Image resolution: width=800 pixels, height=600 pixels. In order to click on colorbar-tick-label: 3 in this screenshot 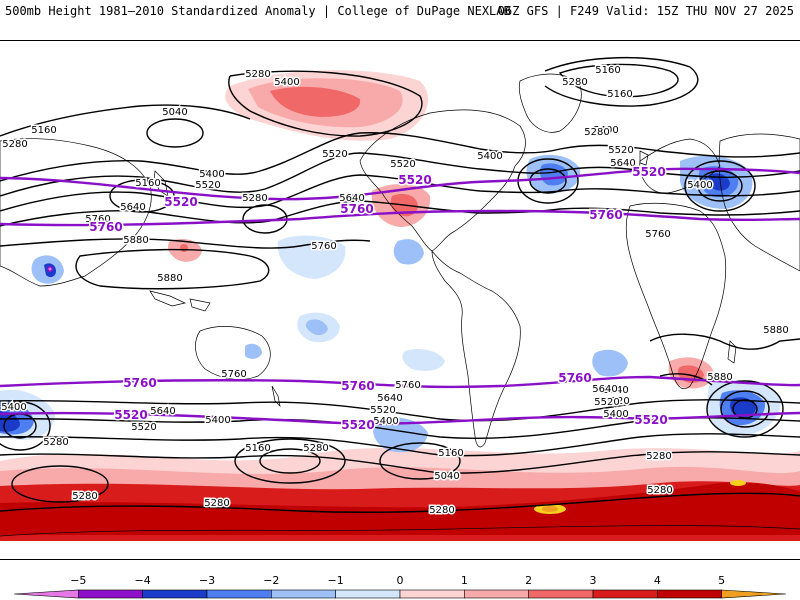, I will do `click(593, 580)`.